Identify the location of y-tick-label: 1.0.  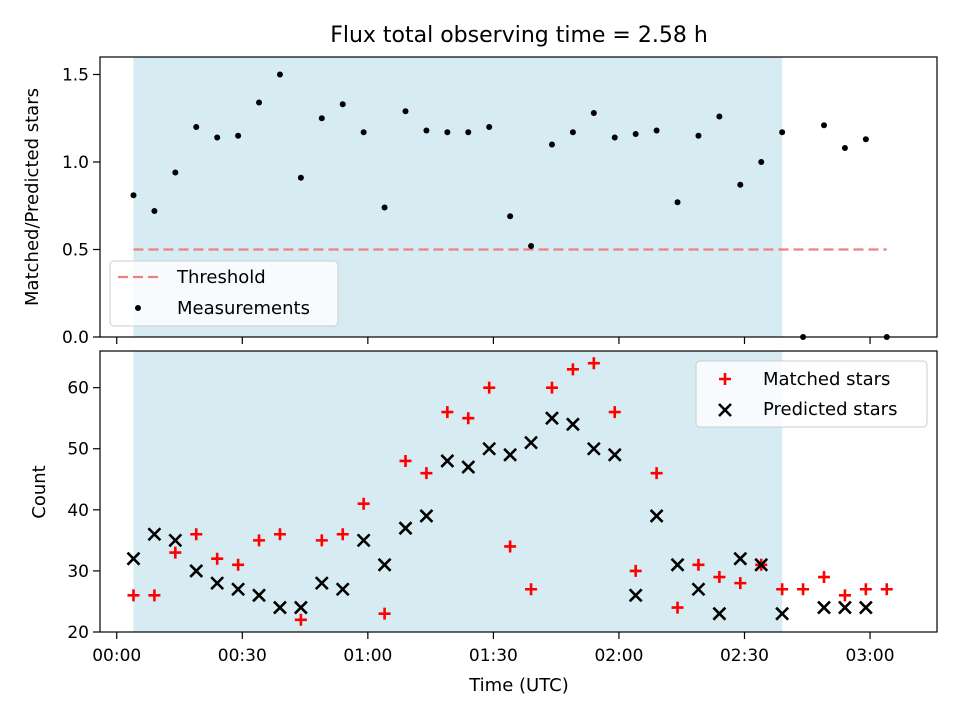
(75, 163).